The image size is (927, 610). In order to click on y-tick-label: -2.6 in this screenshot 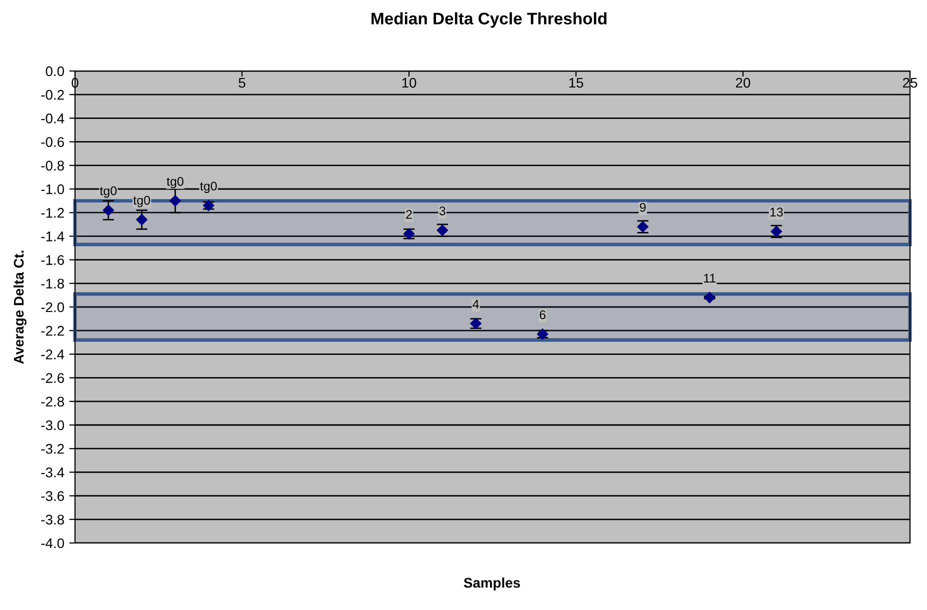, I will do `click(52, 378)`.